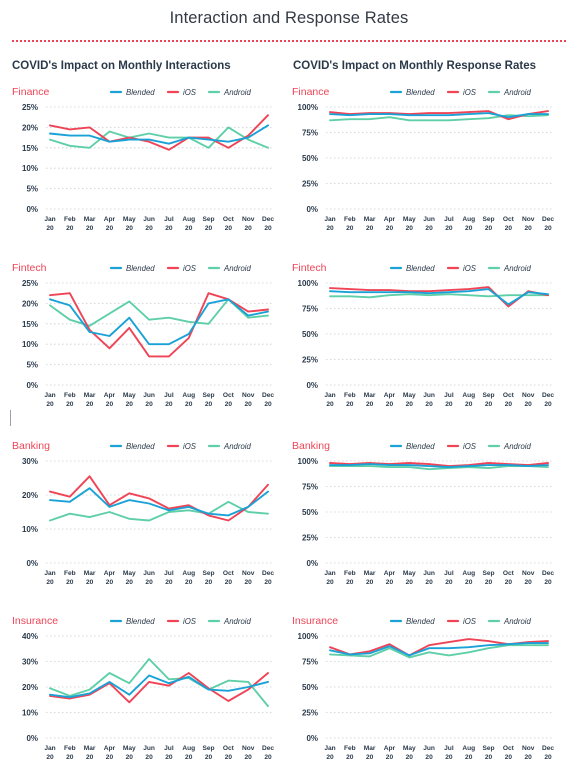 This screenshot has height=776, width=578. What do you see at coordinates (30, 662) in the screenshot?
I see `y-tick-label: 30%` at bounding box center [30, 662].